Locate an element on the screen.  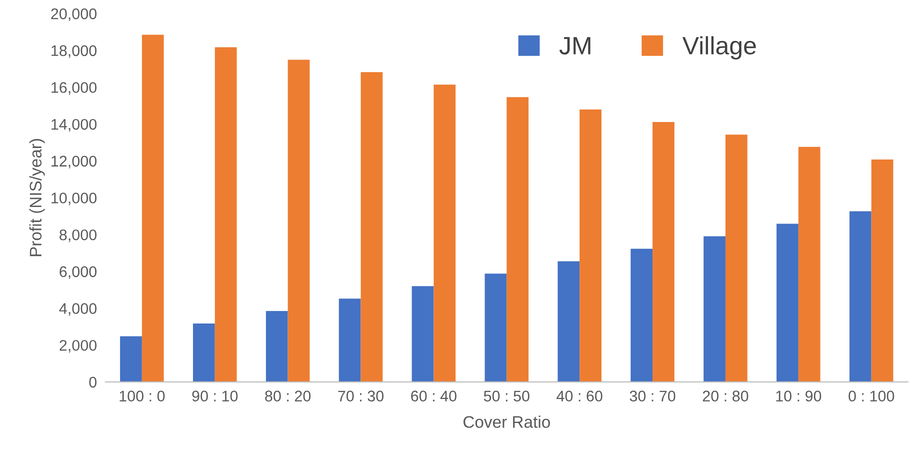
x-tick-label: 30 : 70 is located at coordinates (653, 396).